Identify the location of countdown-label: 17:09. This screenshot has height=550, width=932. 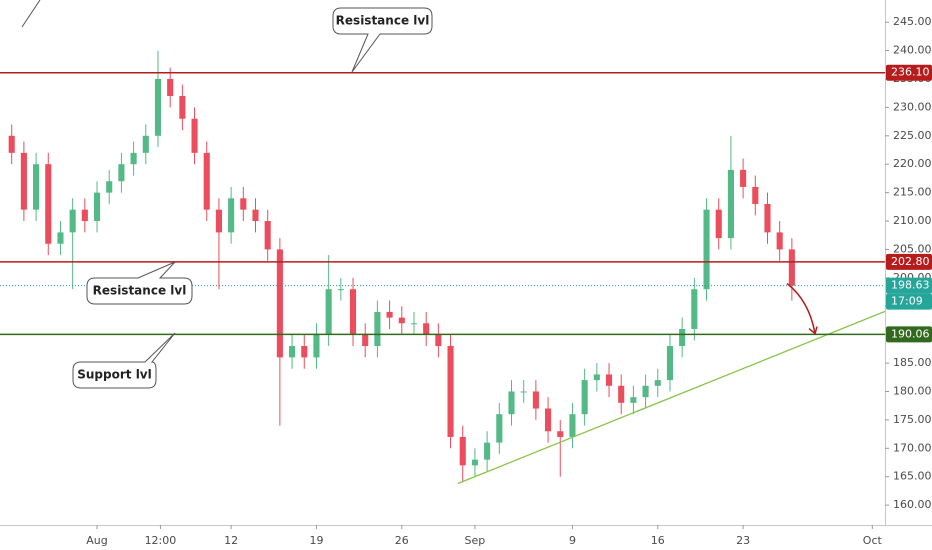
(907, 301).